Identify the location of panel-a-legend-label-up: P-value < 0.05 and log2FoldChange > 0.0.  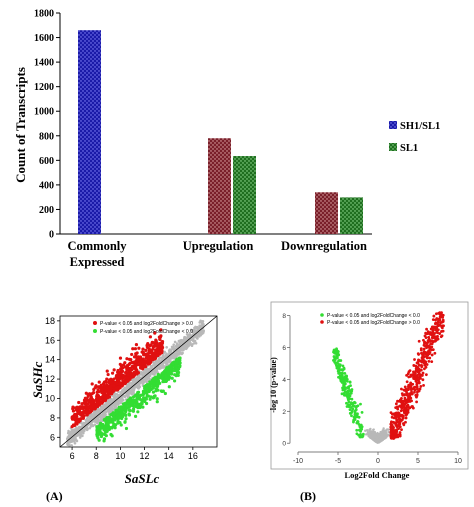
(146, 324).